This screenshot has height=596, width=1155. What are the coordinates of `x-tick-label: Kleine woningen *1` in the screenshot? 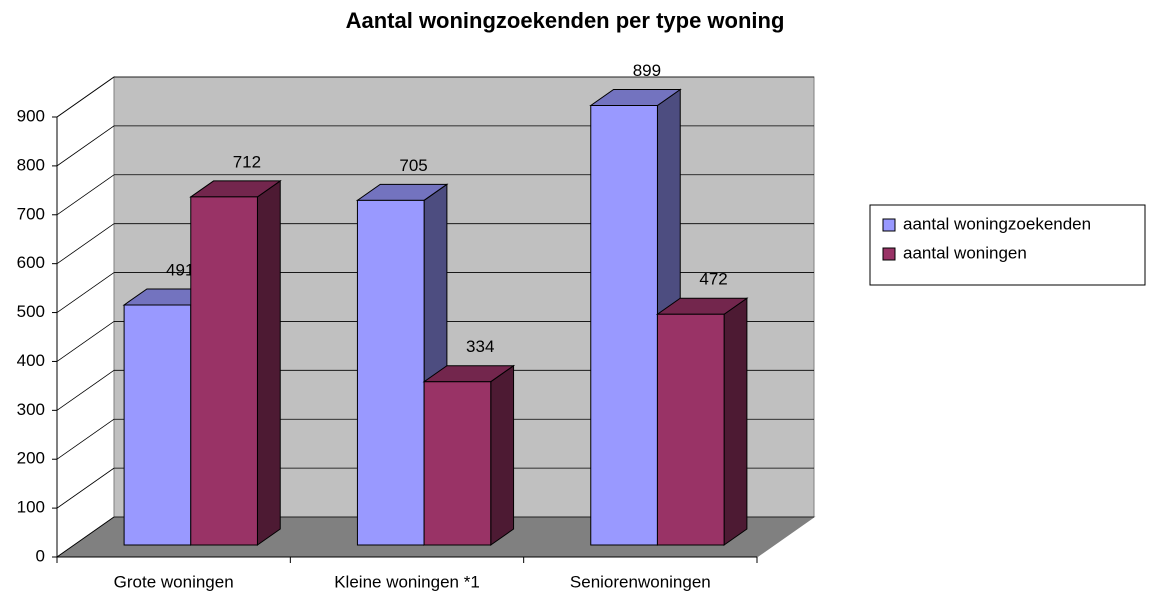 It's located at (407, 581).